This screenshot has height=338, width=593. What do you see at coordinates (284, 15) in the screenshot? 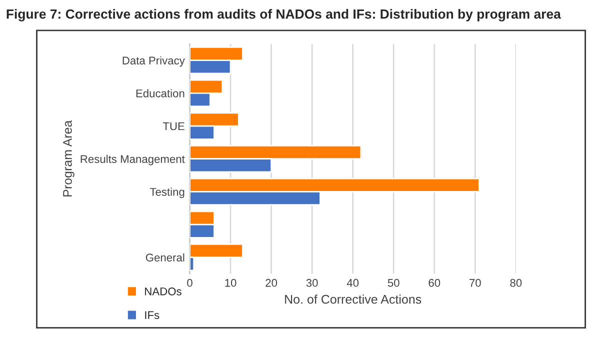
I see `chart-title: Figure 7: Corrective actions from audits of NADOs and IFs: Distribution by program area` at bounding box center [284, 15].